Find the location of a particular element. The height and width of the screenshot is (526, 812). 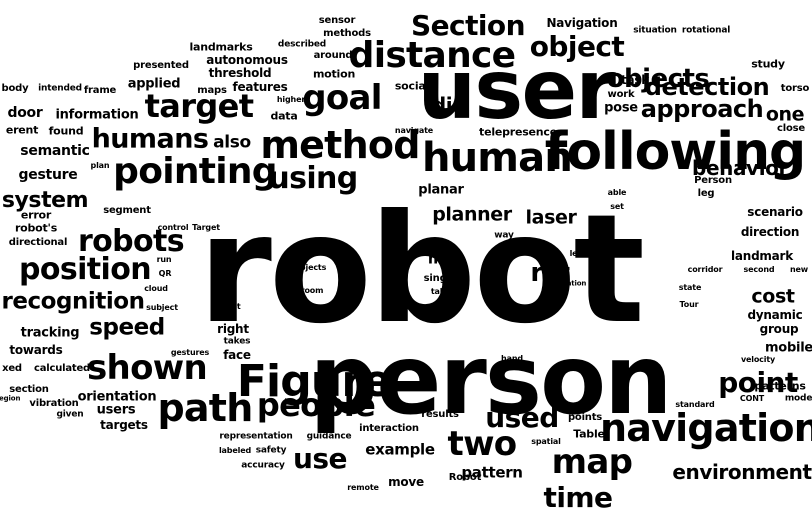

cloud-word: face is located at coordinates (237, 355).